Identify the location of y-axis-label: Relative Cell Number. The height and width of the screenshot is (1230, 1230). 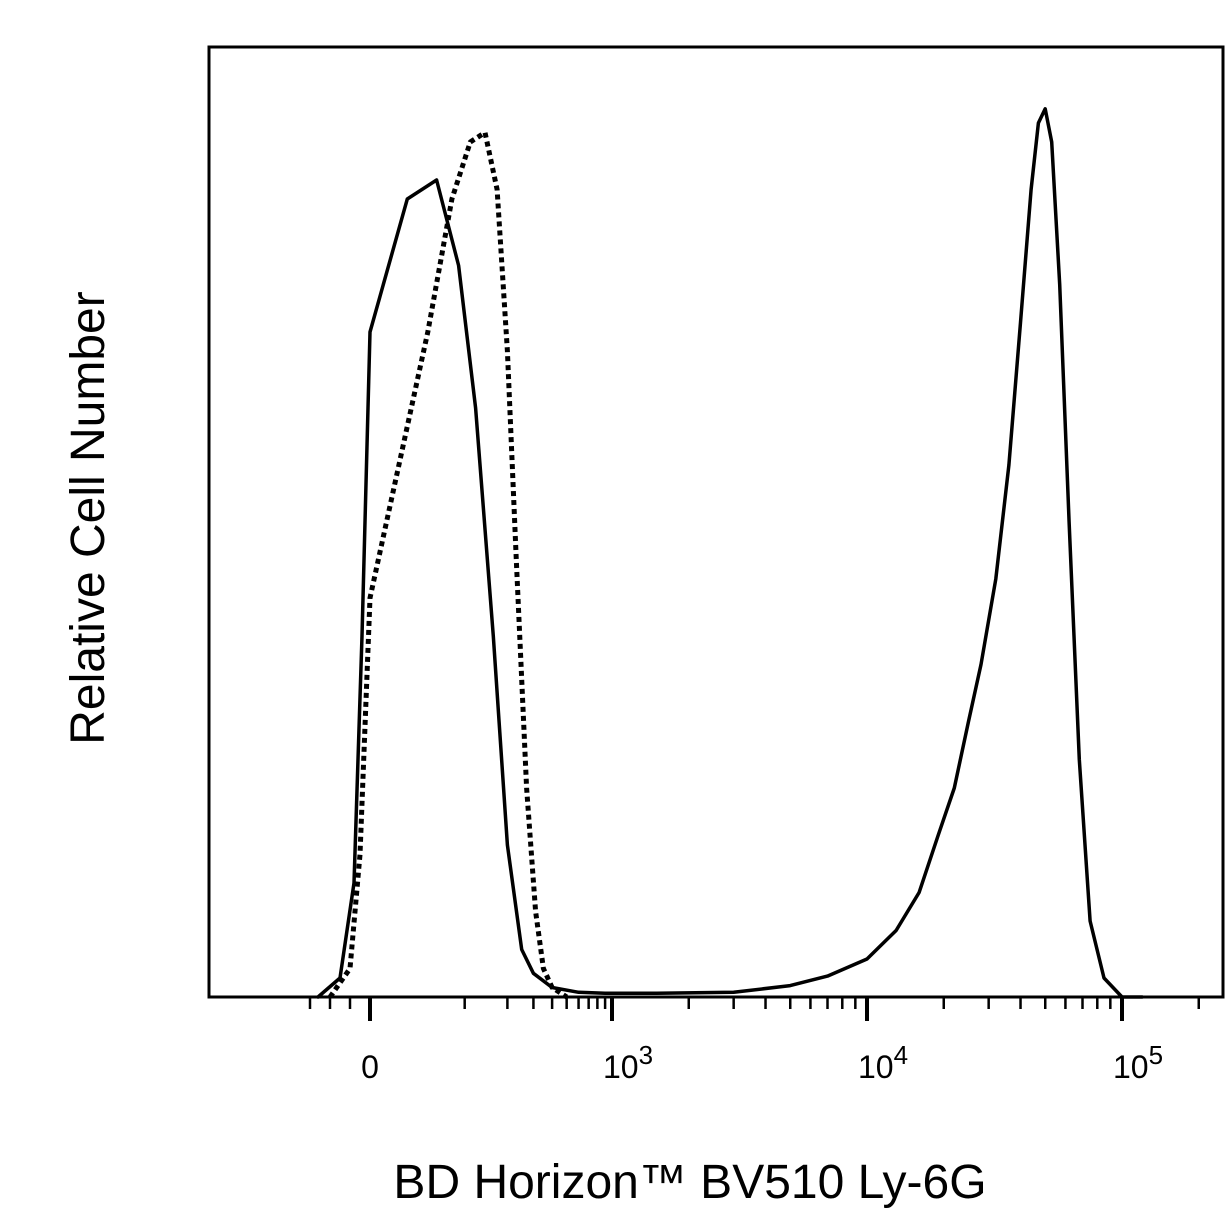
(88, 518).